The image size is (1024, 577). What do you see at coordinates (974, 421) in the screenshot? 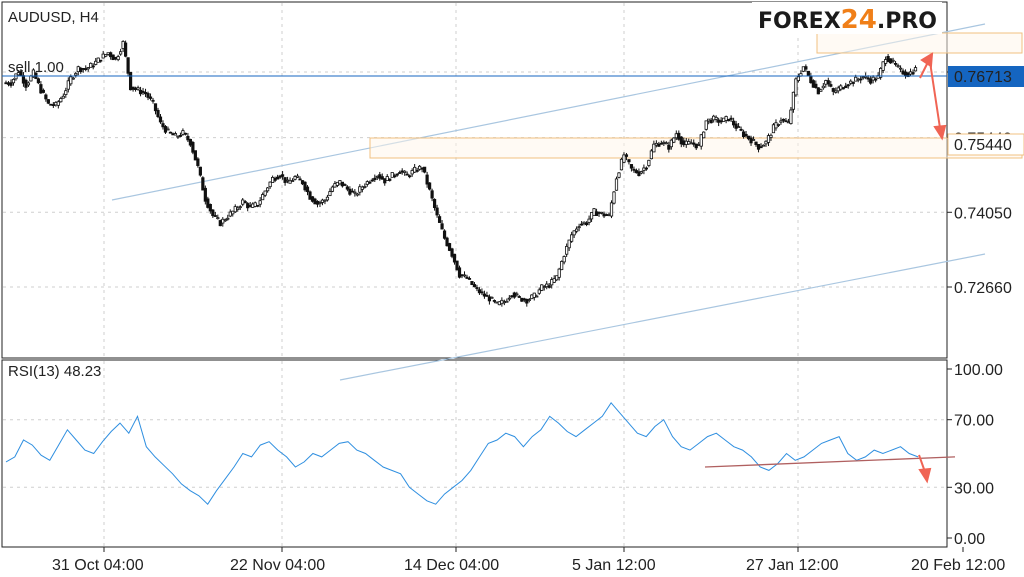
I see `rsi-tick-label: 70.00` at bounding box center [974, 421].